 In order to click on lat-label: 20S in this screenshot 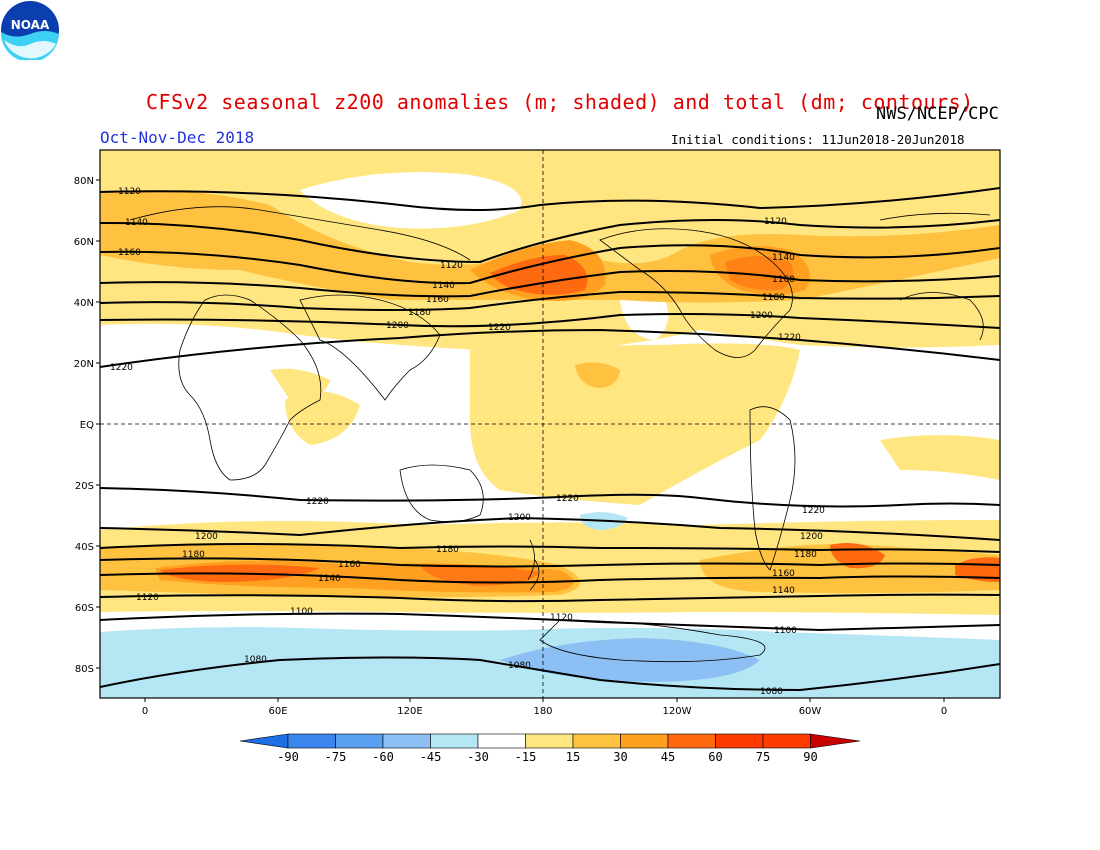, I will do `click(84, 486)`.